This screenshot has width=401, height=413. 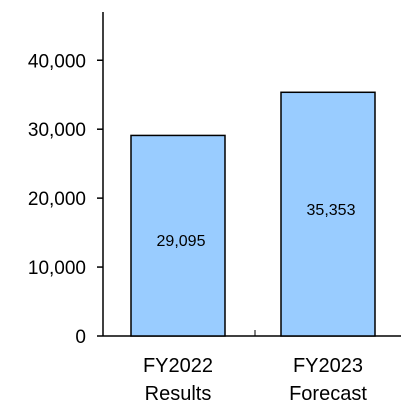 What do you see at coordinates (57, 268) in the screenshot?
I see `y-tick-label: 10,000` at bounding box center [57, 268].